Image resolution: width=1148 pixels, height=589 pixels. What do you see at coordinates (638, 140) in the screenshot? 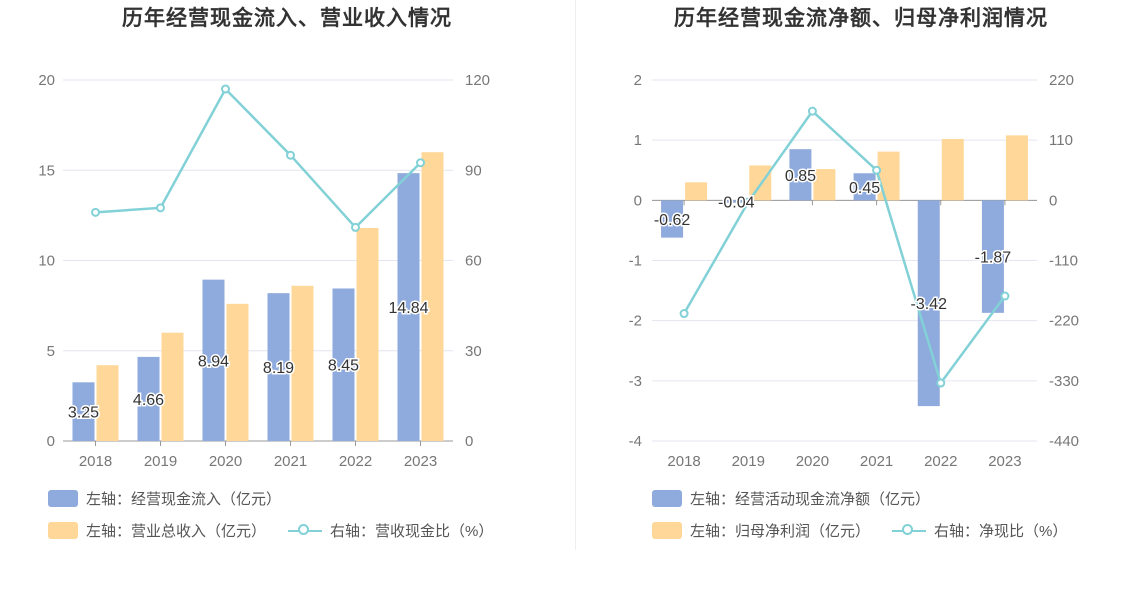
I see `y-left-tick-label: 1` at bounding box center [638, 140].